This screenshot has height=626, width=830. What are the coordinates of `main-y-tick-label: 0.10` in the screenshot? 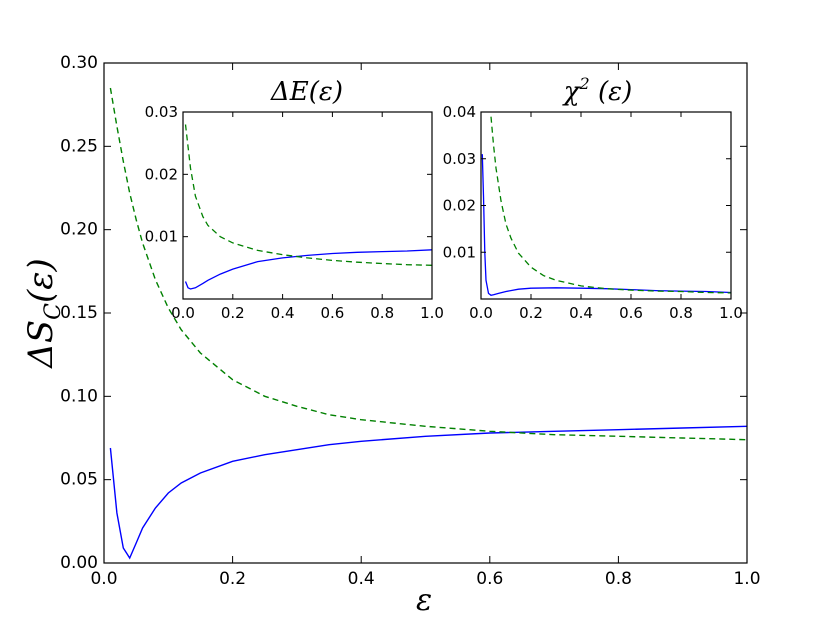 It's located at (79, 396).